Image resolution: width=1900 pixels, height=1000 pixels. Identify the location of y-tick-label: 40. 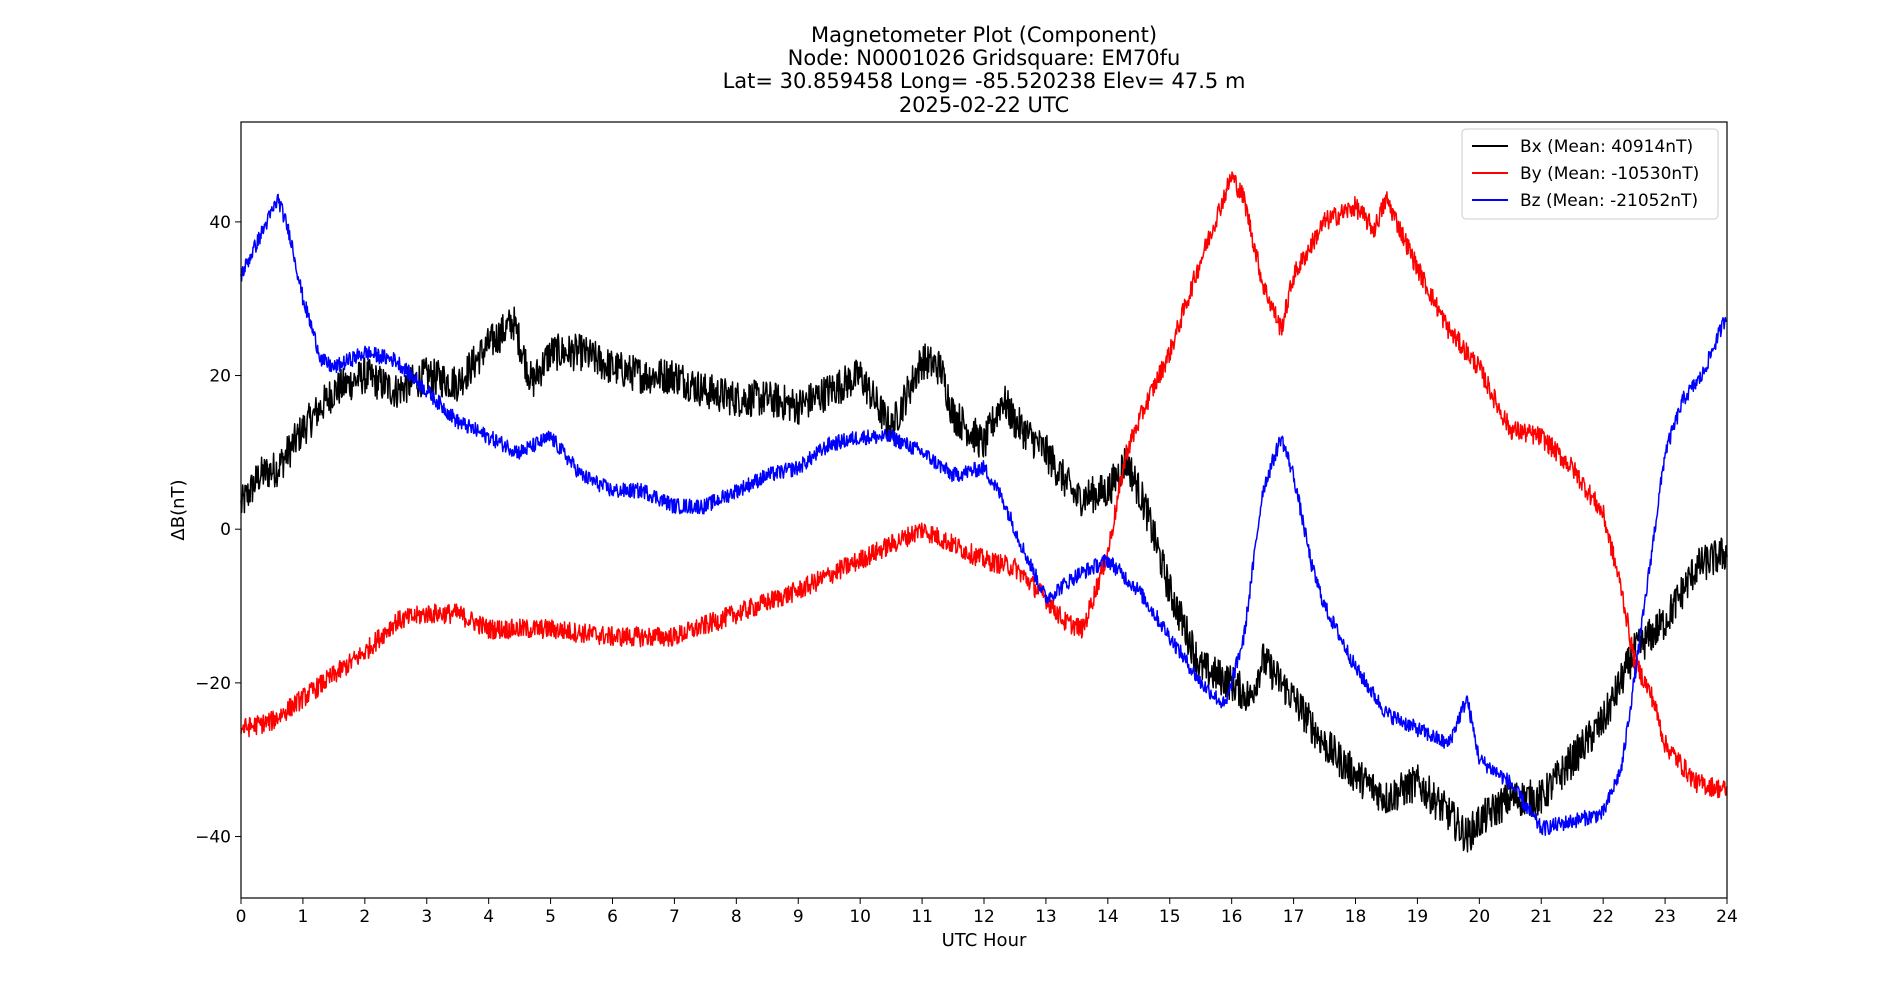
(220, 223).